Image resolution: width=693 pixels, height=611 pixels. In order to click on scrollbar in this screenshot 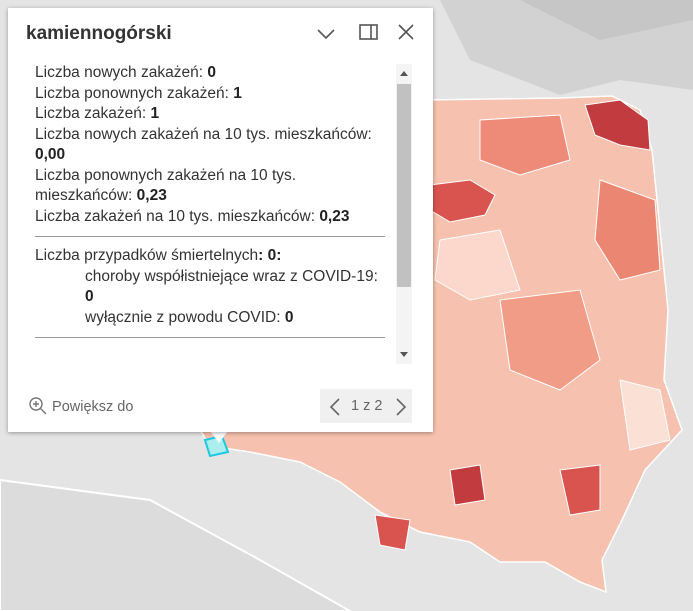, I will do `click(404, 214)`.